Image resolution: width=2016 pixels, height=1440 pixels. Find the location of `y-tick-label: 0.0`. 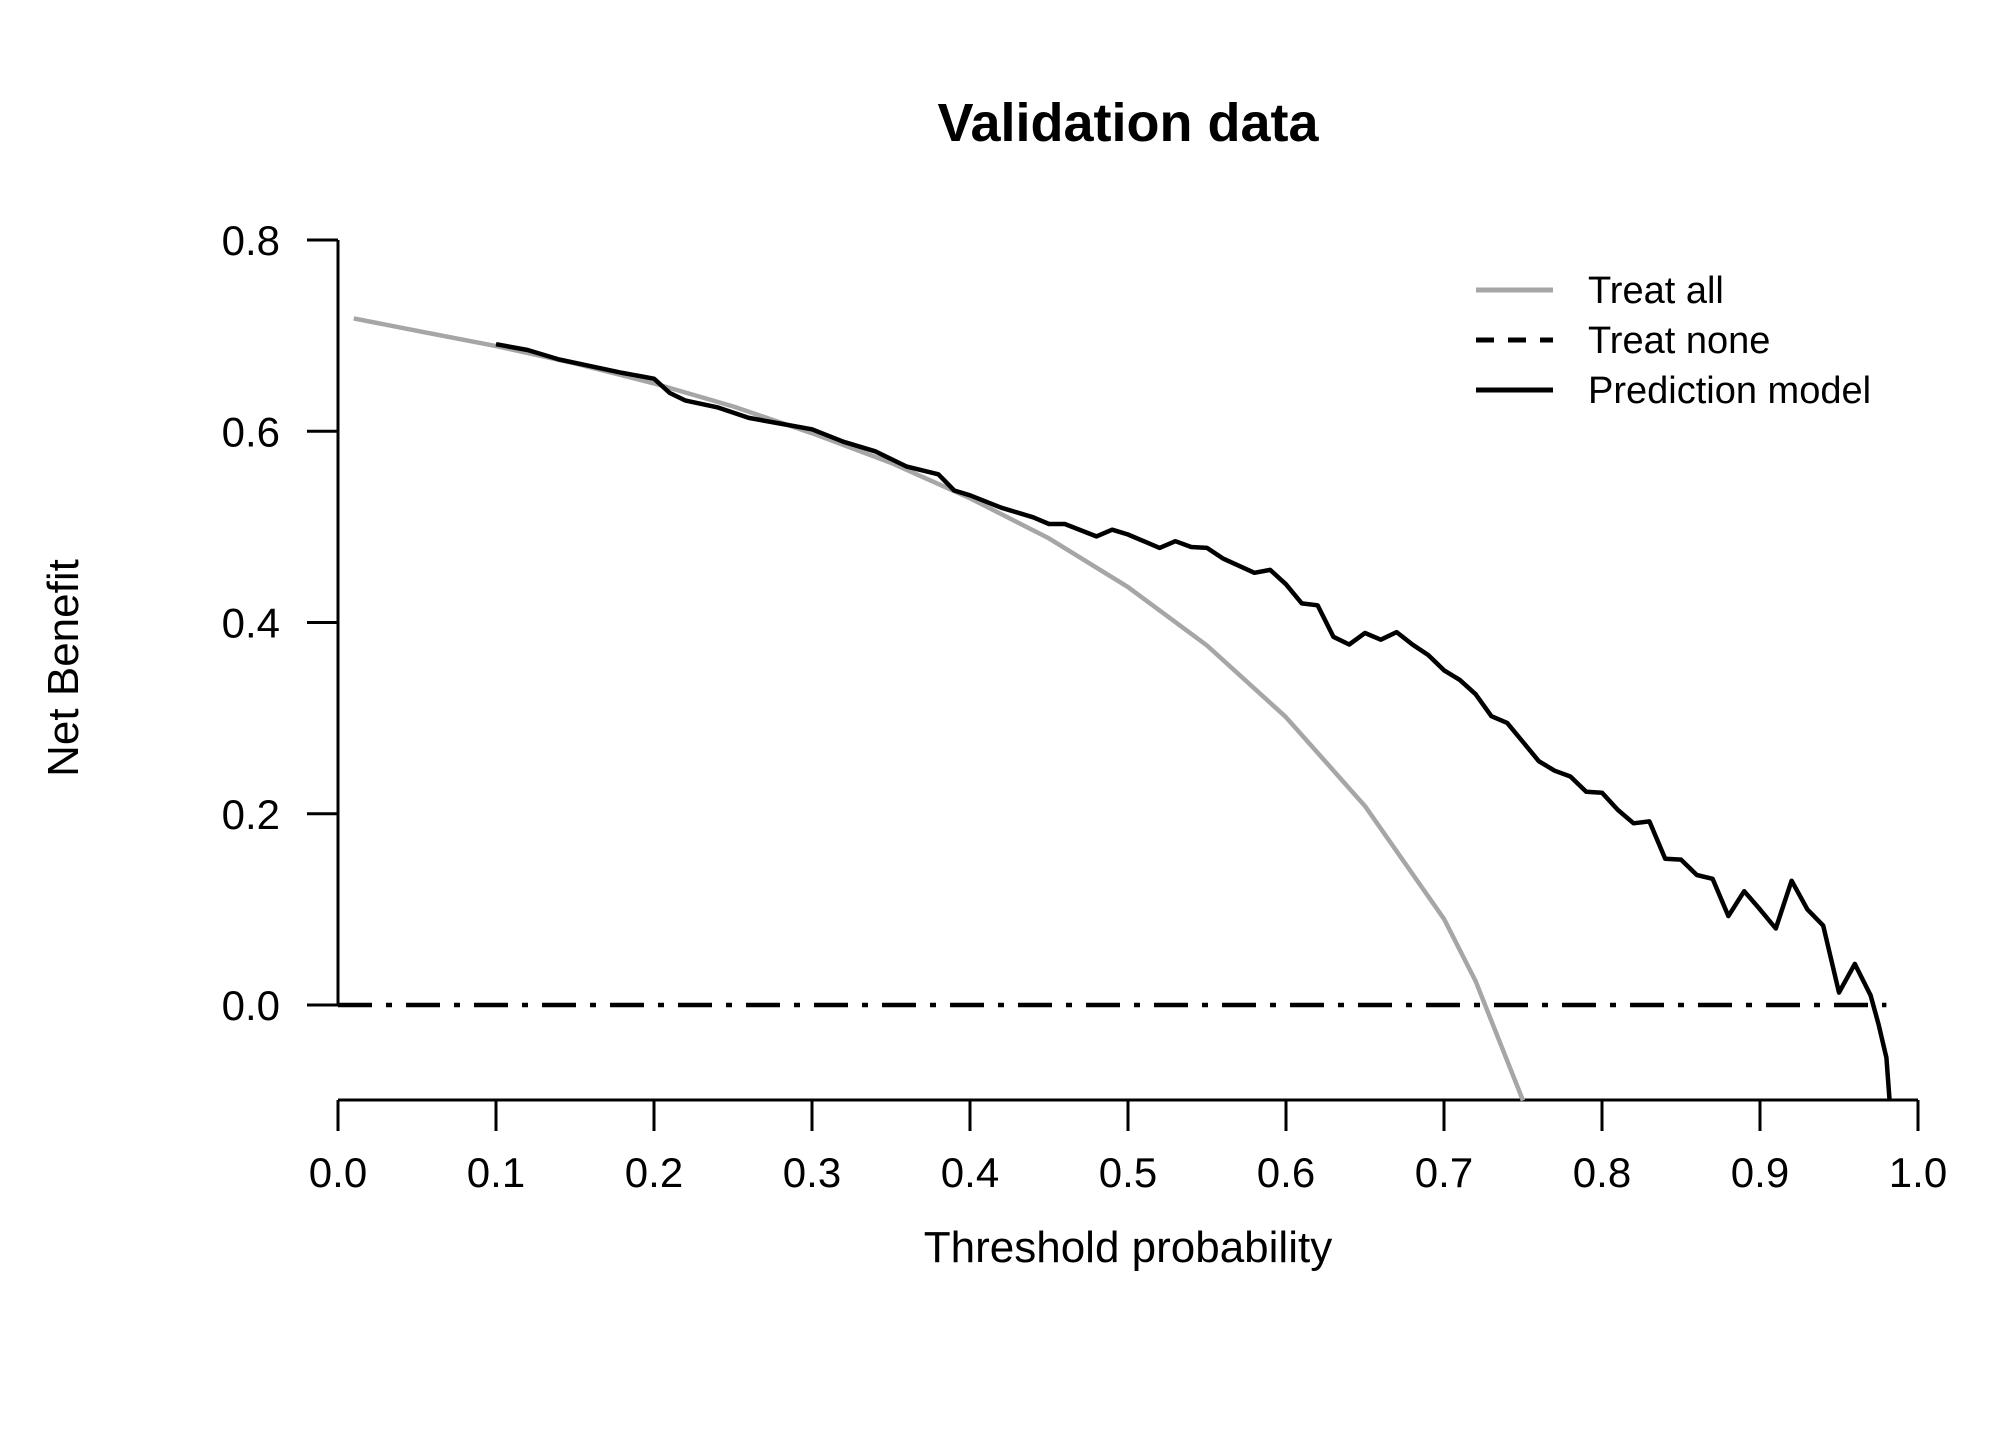

y-tick-label: 0.0 is located at coordinates (251, 1005).